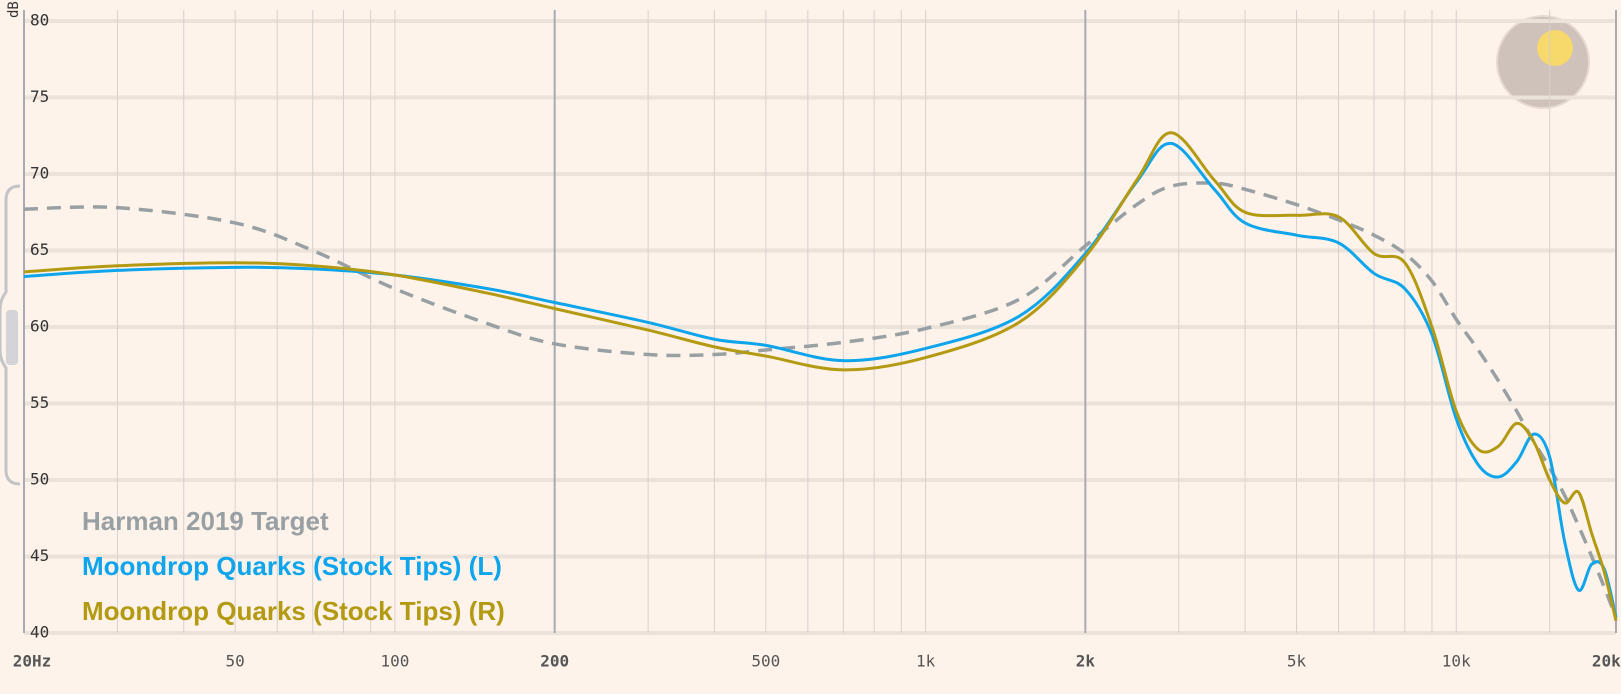 The image size is (1621, 694). I want to click on x-tick-label: 5k, so click(1297, 661).